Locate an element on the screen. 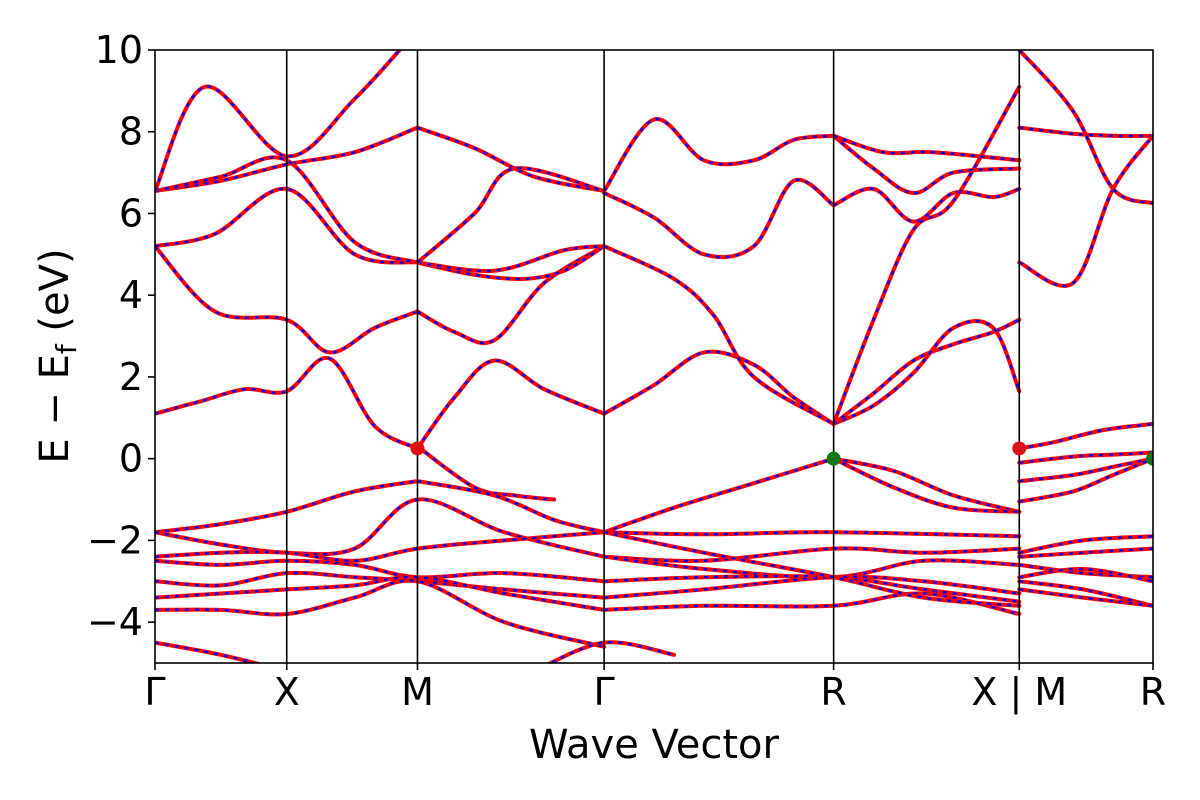  y-tick-label-2: 6 is located at coordinates (131, 213).